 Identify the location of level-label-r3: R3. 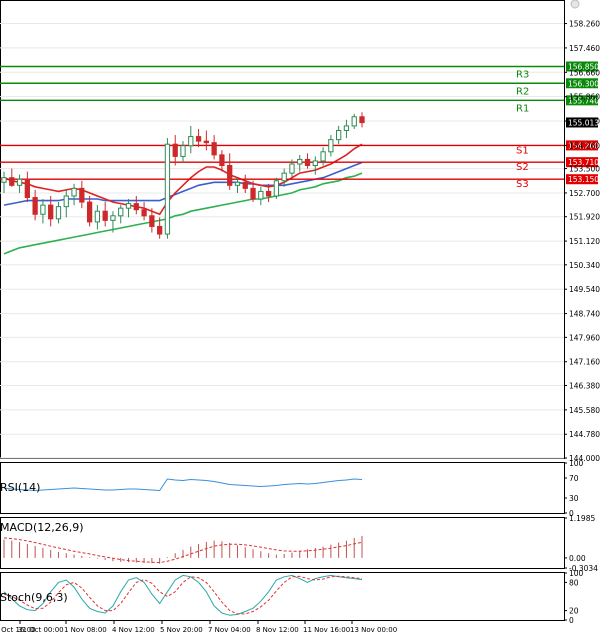
(522, 75).